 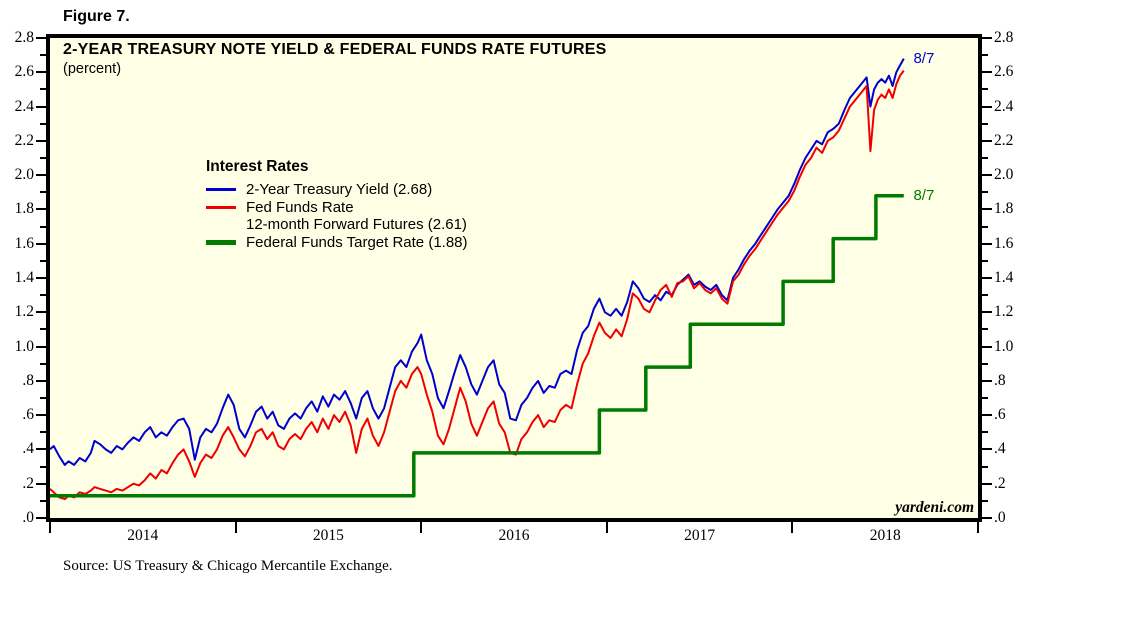 I want to click on y-axis-label-right: .0, so click(x=1000, y=517).